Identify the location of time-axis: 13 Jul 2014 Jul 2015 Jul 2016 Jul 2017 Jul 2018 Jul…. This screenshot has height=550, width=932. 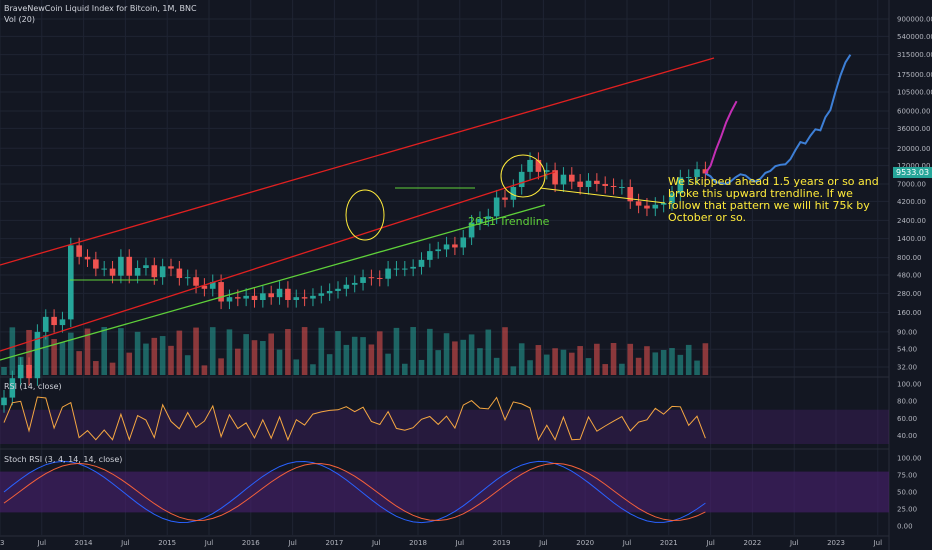
(441, 543).